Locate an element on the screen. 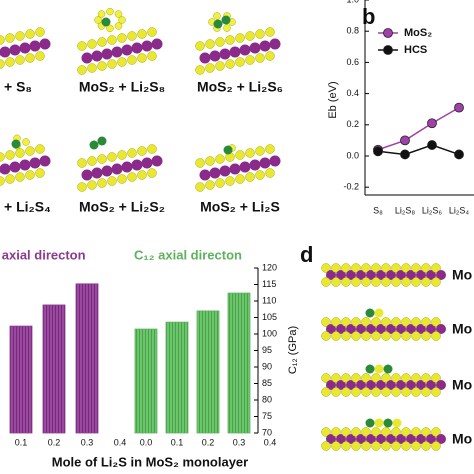 This screenshot has width=474, height=474. structure-label: MoS₂ + Li₂S is located at coordinates (240, 207).